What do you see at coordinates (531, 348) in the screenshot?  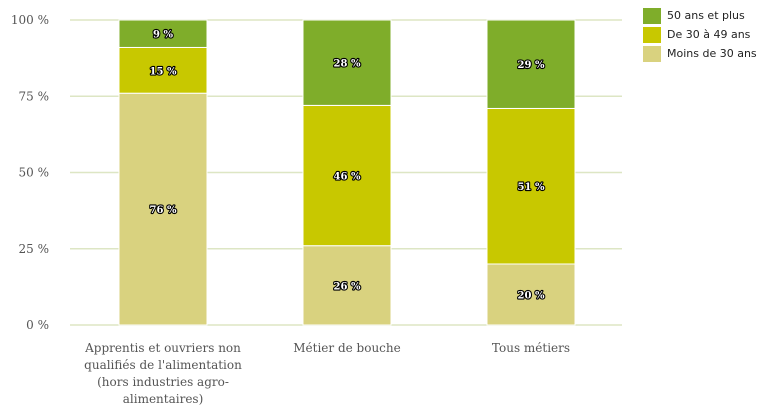 I see `x-category-label: Tous métiers` at bounding box center [531, 348].